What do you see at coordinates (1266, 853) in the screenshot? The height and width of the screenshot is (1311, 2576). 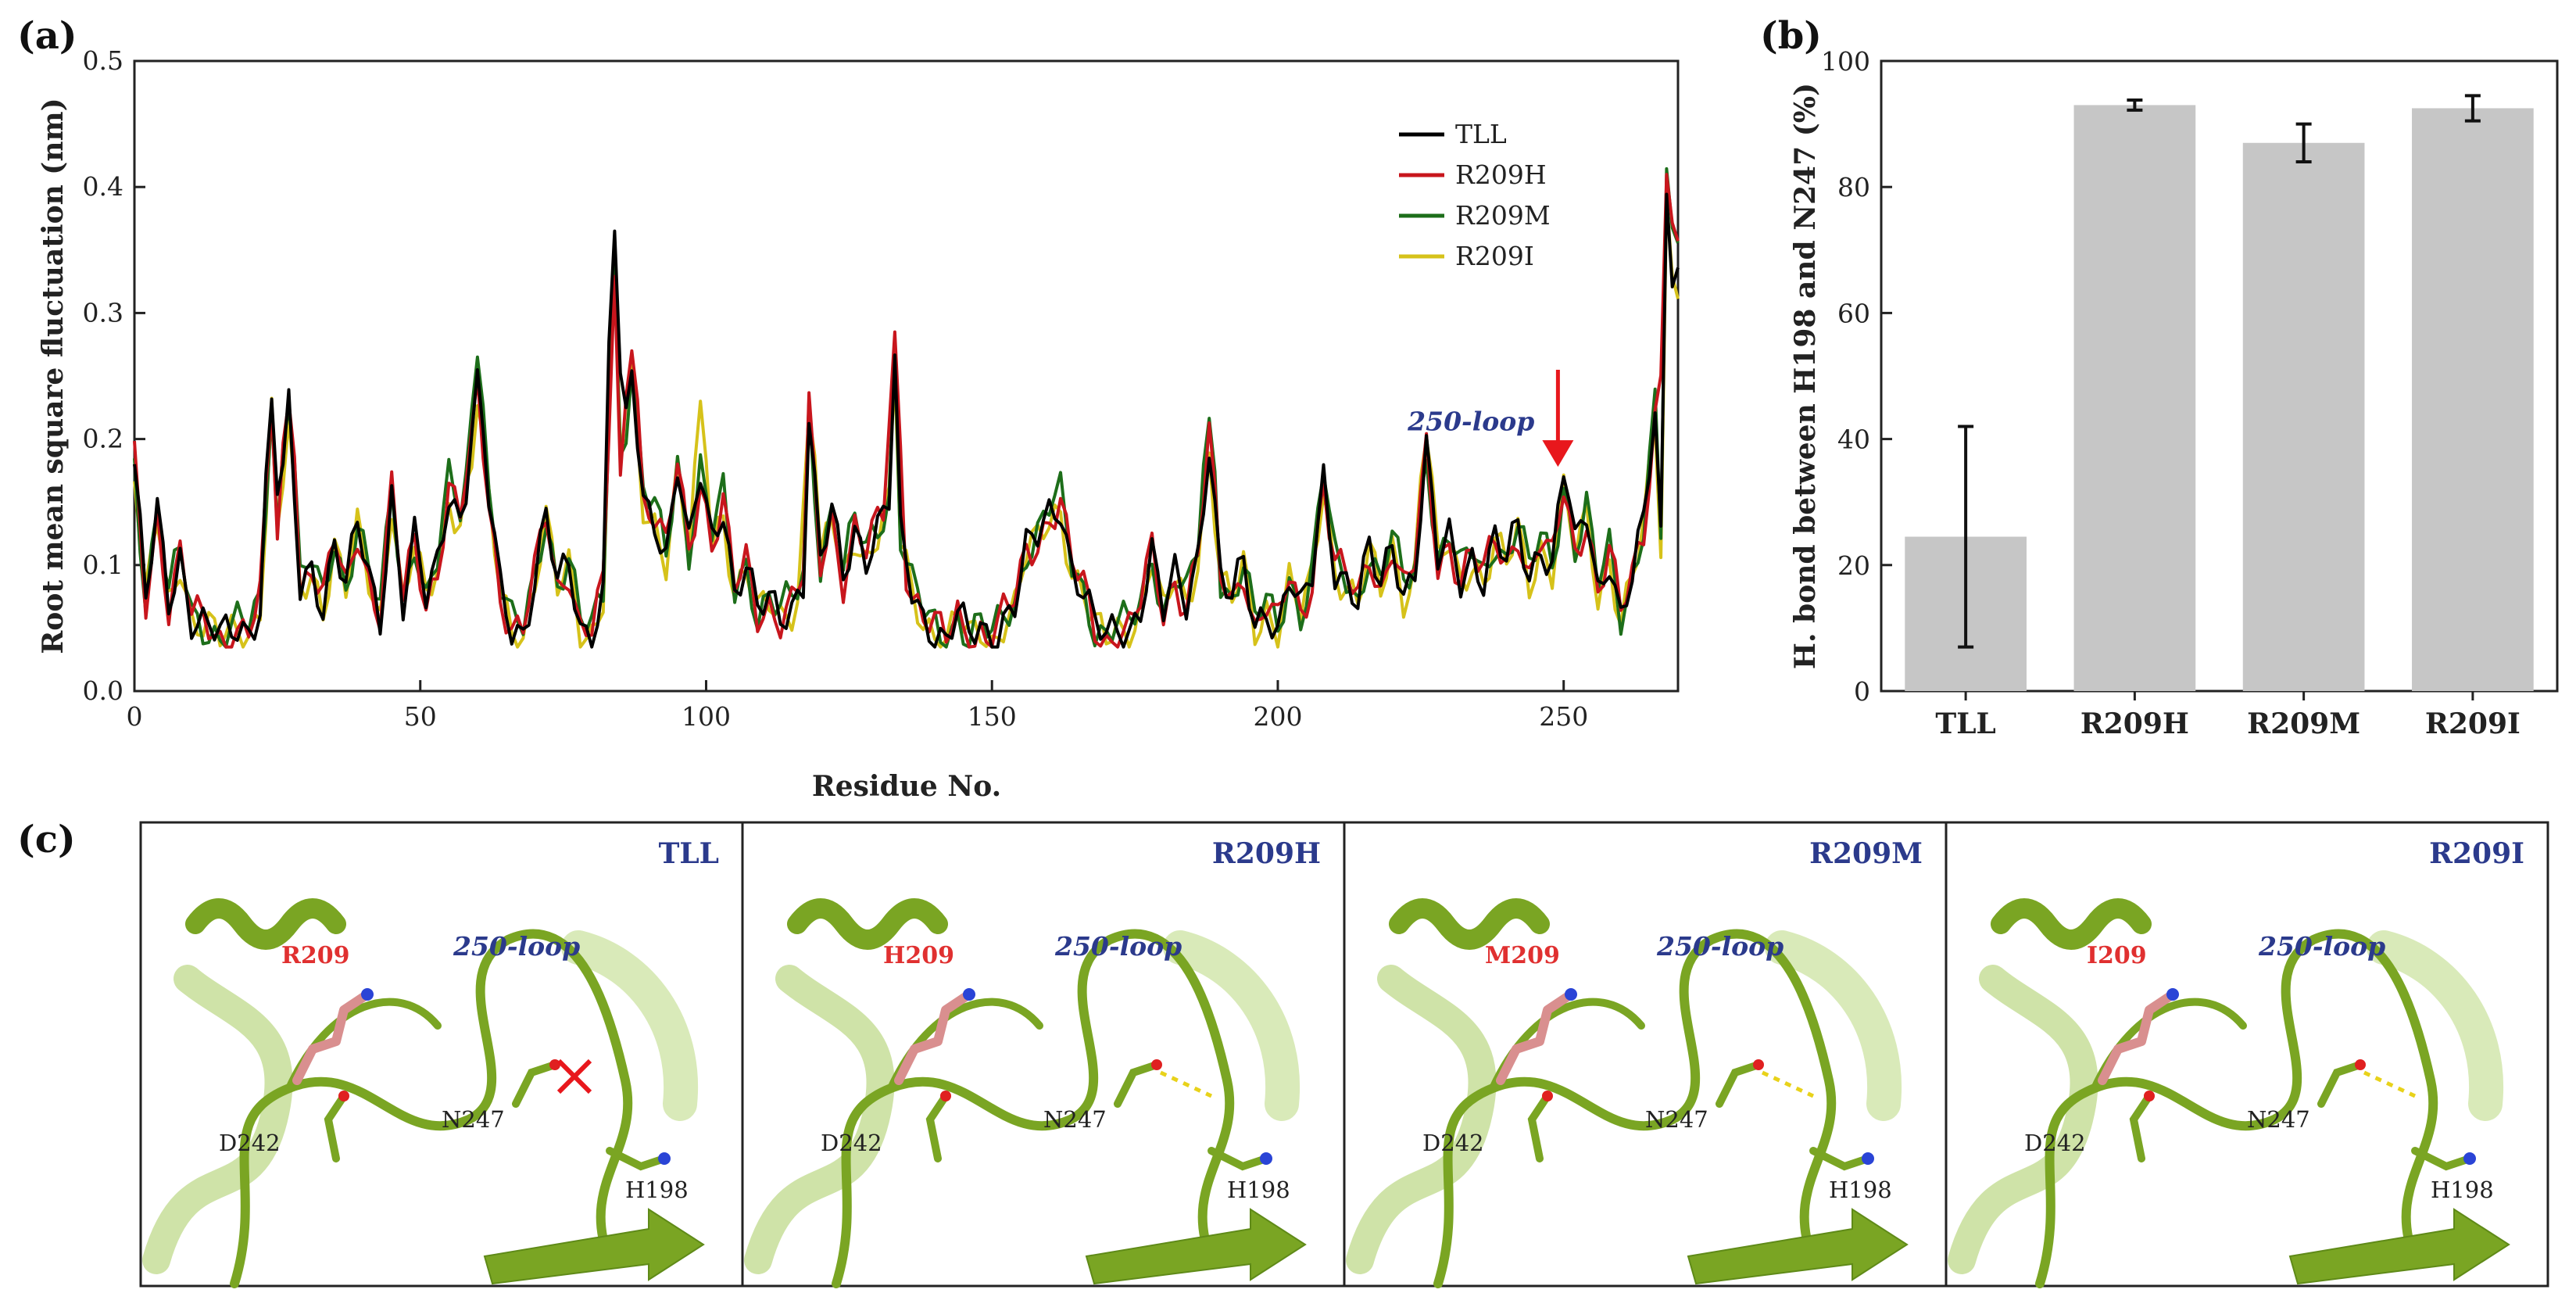 I see `structure-panel-title: R209H` at bounding box center [1266, 853].